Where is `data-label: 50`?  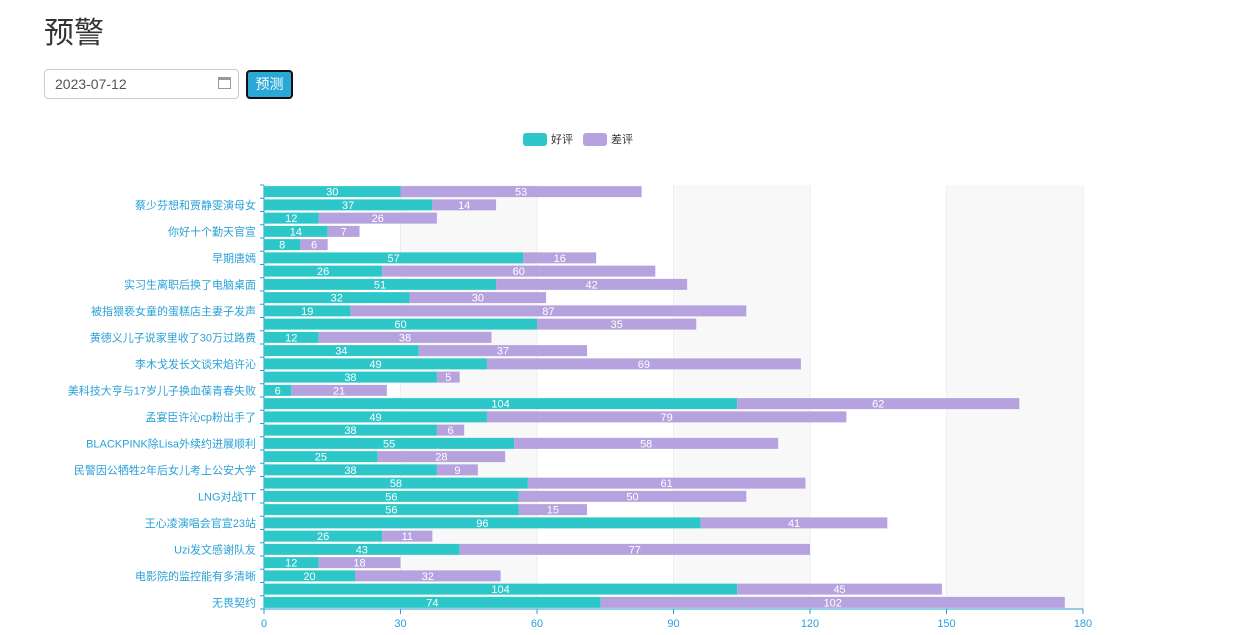
data-label: 50 is located at coordinates (632, 497).